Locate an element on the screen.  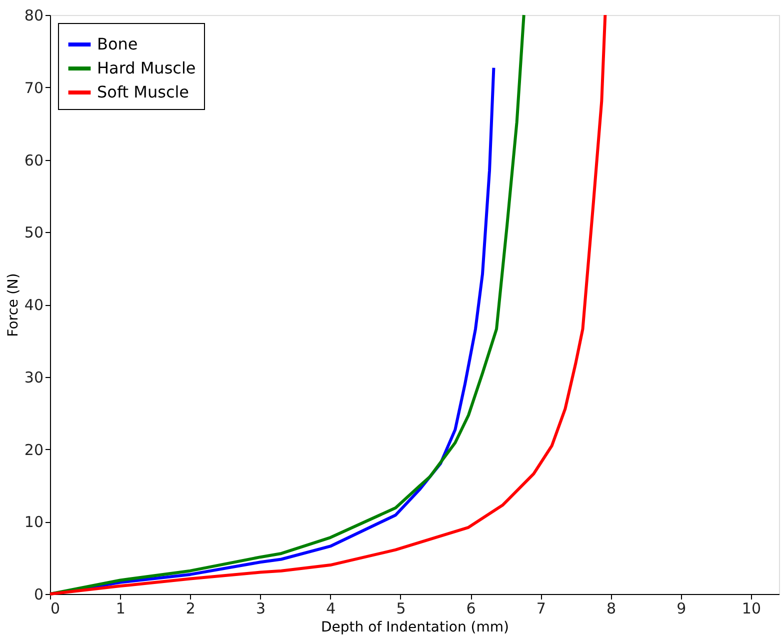
y-tick-label: 0 is located at coordinates (39, 595).